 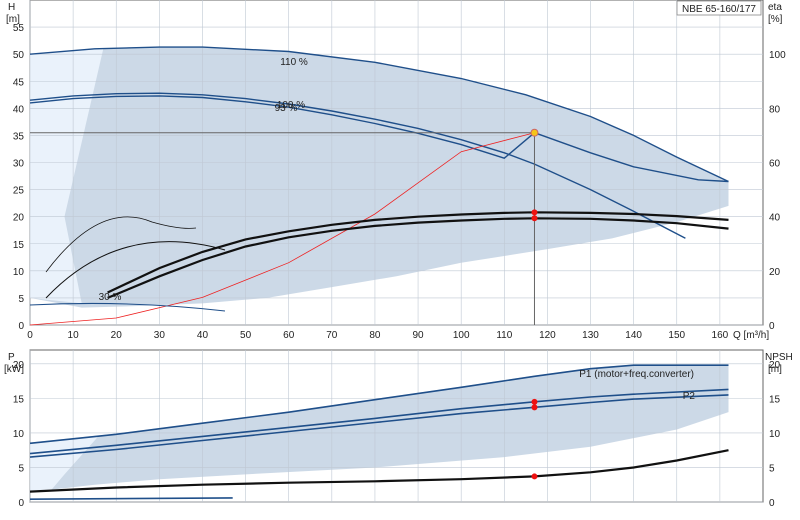 I want to click on y-right-tick-label: 0, so click(x=772, y=326).